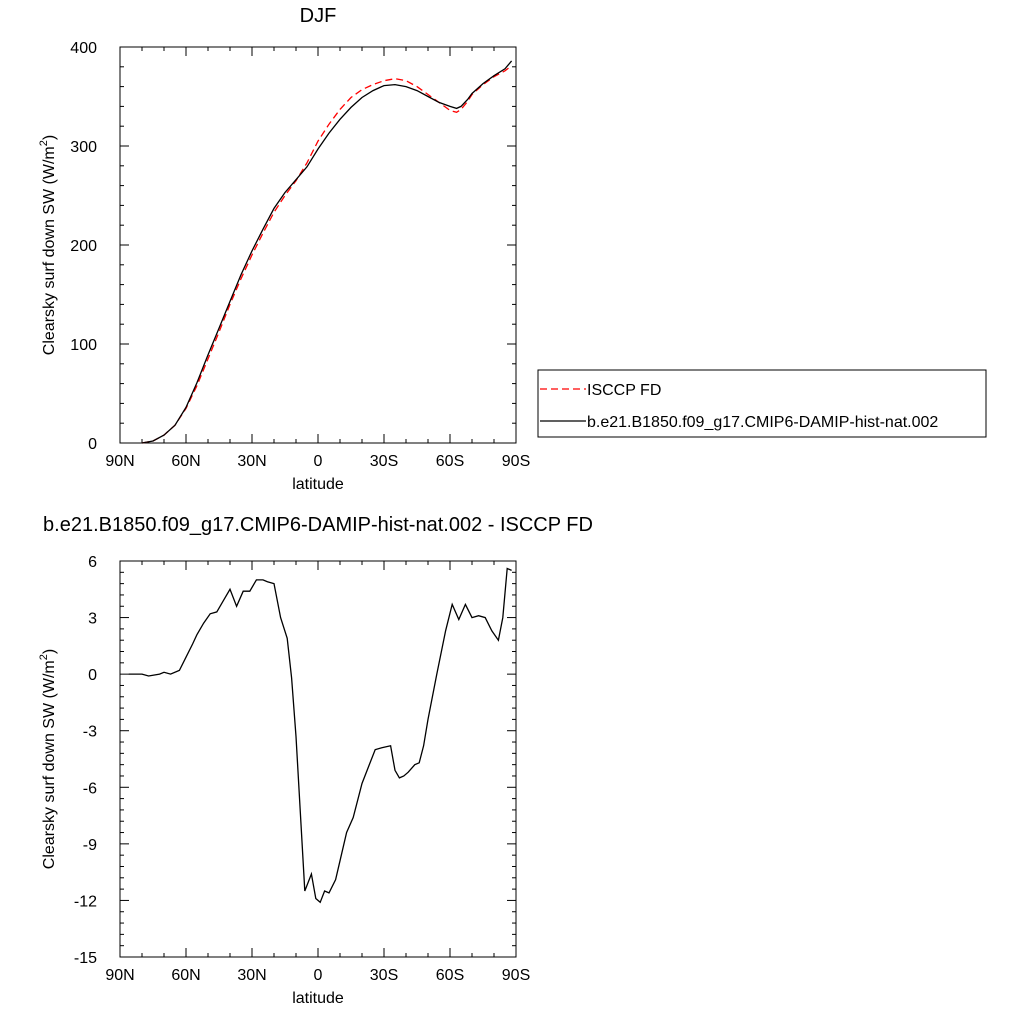 Image resolution: width=1024 pixels, height=1024 pixels. What do you see at coordinates (92, 619) in the screenshot?
I see `y-tick-label: 3` at bounding box center [92, 619].